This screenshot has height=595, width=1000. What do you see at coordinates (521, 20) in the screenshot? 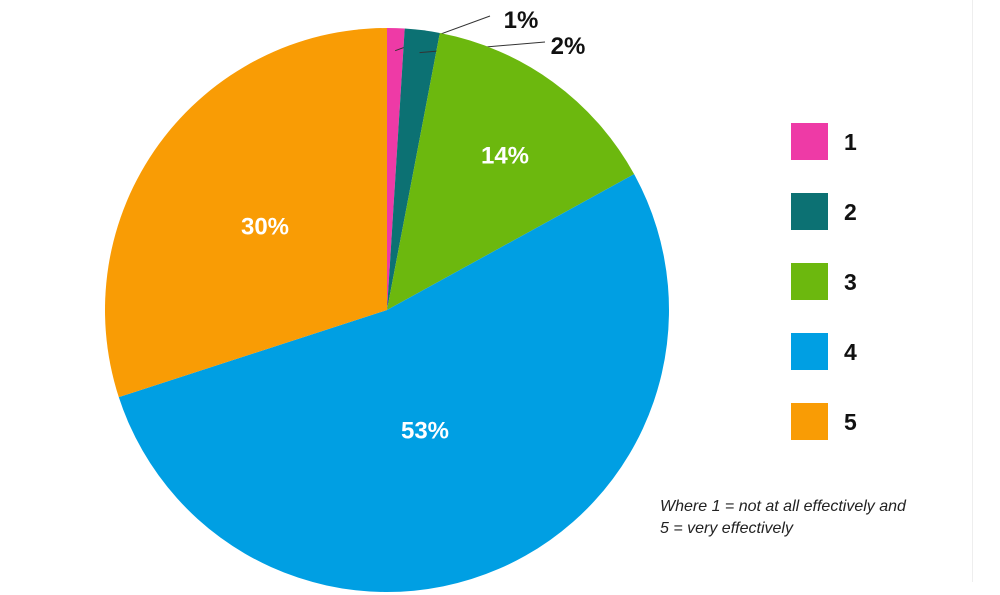
I see `data-label-1: 1%` at bounding box center [521, 20].